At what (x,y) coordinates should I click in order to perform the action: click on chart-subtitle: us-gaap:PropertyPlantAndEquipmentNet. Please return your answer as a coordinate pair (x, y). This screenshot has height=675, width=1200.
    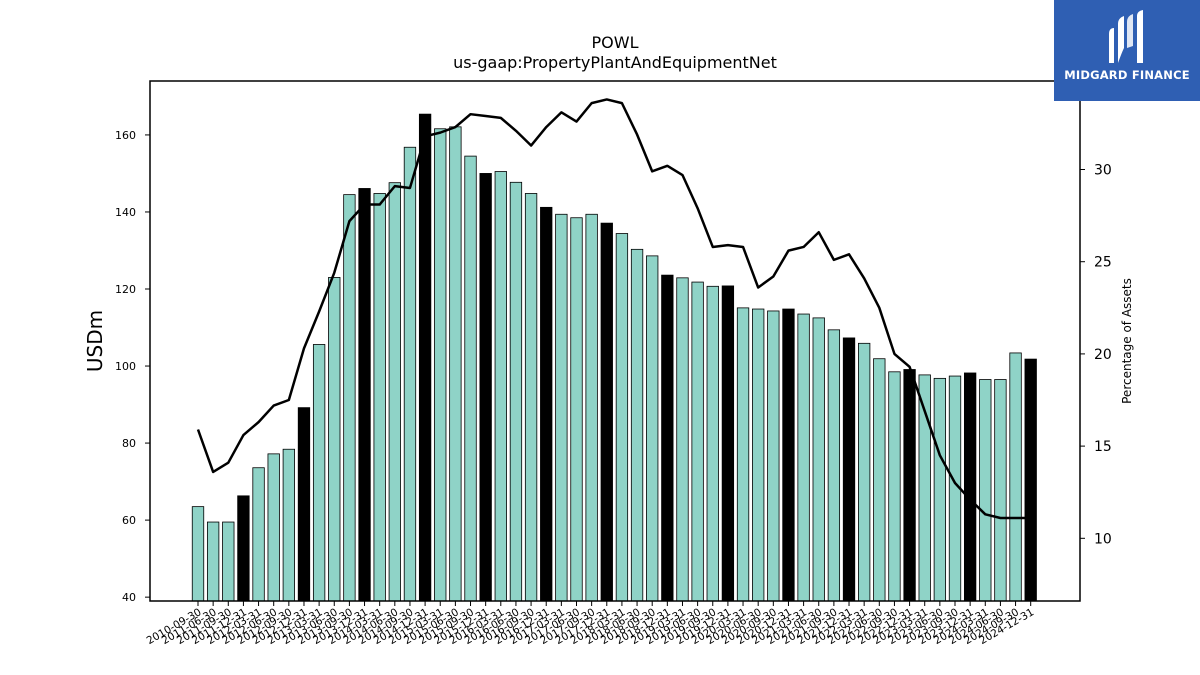
    Looking at the image, I should click on (615, 62).